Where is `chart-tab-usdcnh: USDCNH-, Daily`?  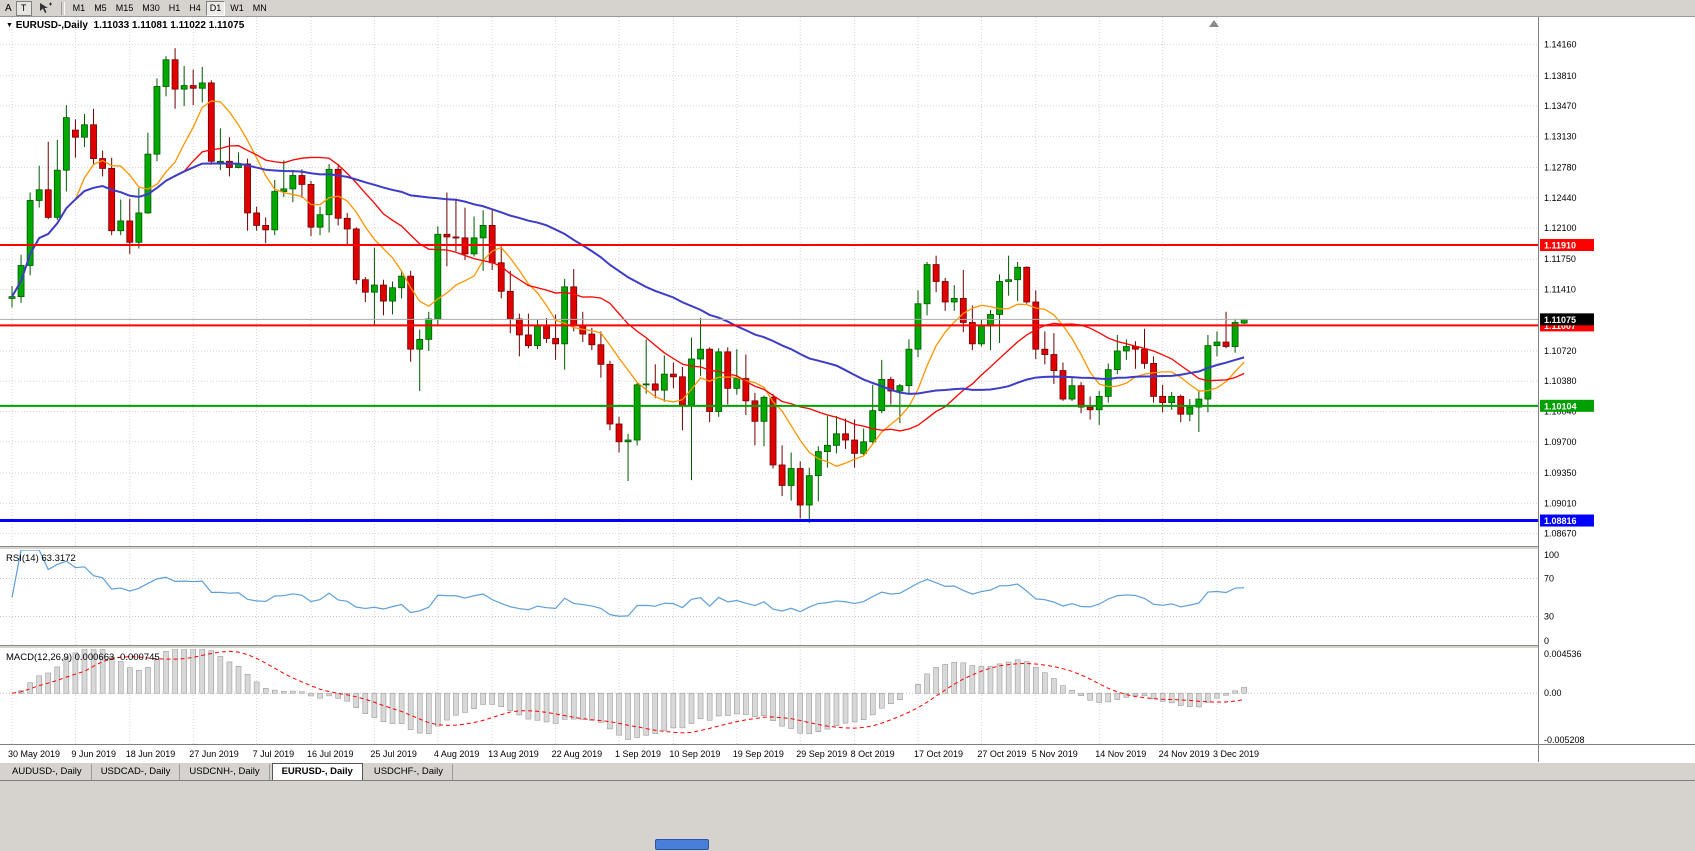
chart-tab-usdcnh: USDCNH-, Daily is located at coordinates (225, 771).